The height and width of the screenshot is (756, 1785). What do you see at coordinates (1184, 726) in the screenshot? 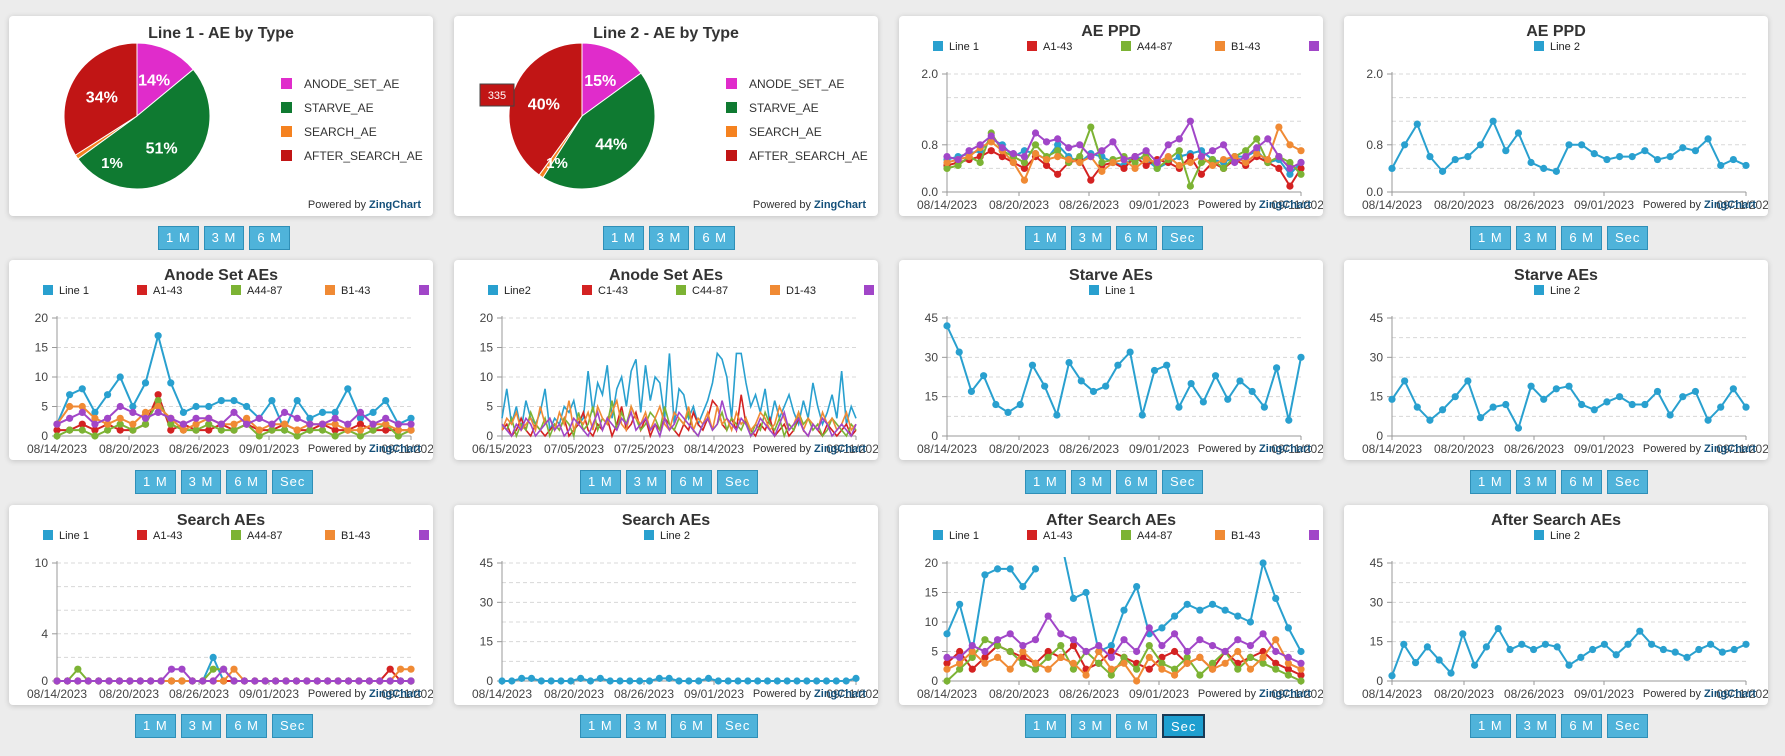
I see `range-button-sec: Sec` at bounding box center [1184, 726].